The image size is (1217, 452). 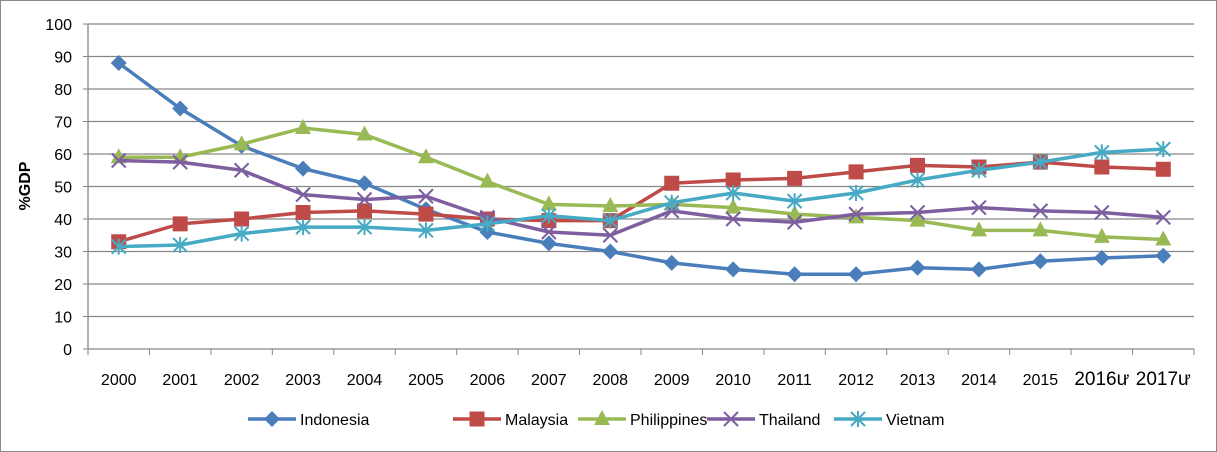 What do you see at coordinates (119, 380) in the screenshot?
I see `x-tick-label: 2000` at bounding box center [119, 380].